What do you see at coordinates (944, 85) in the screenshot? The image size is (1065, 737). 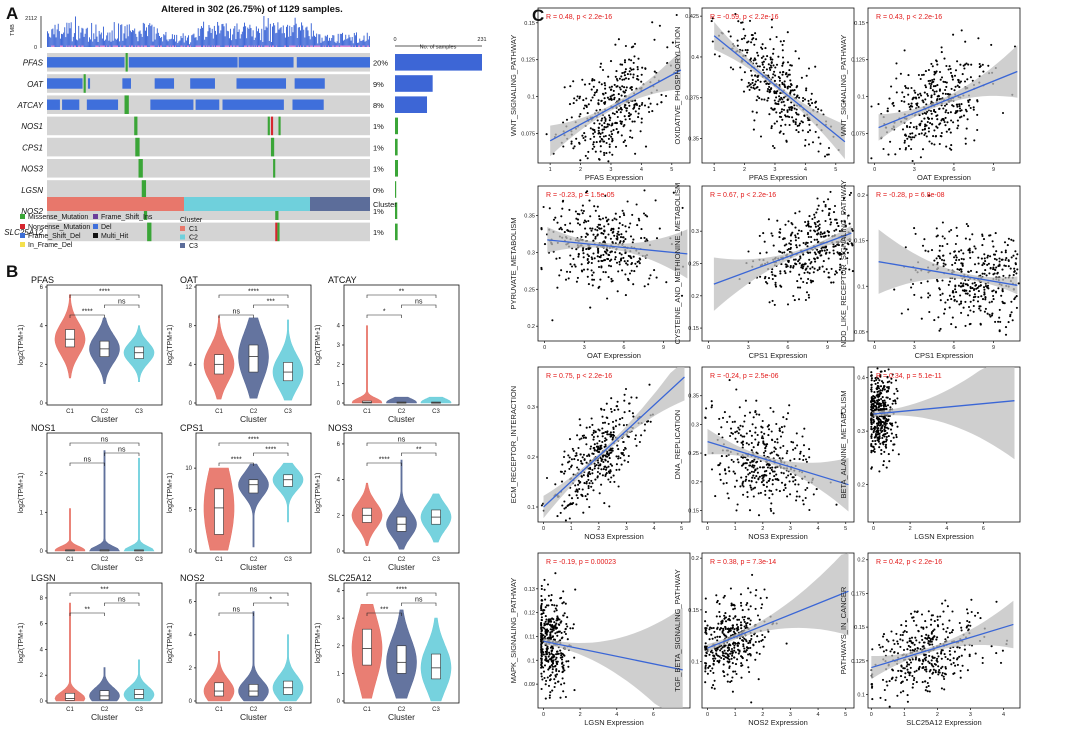 I see `scatter-frame` at bounding box center [944, 85].